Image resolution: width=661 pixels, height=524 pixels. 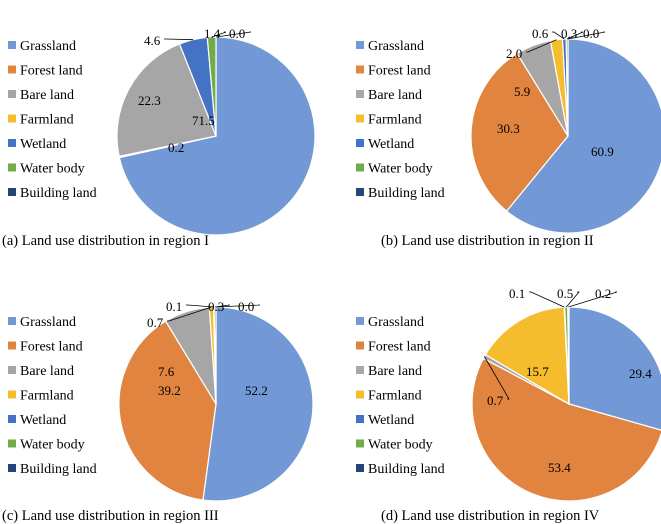 I want to click on data-label-farmland: 0.7, so click(x=155, y=322).